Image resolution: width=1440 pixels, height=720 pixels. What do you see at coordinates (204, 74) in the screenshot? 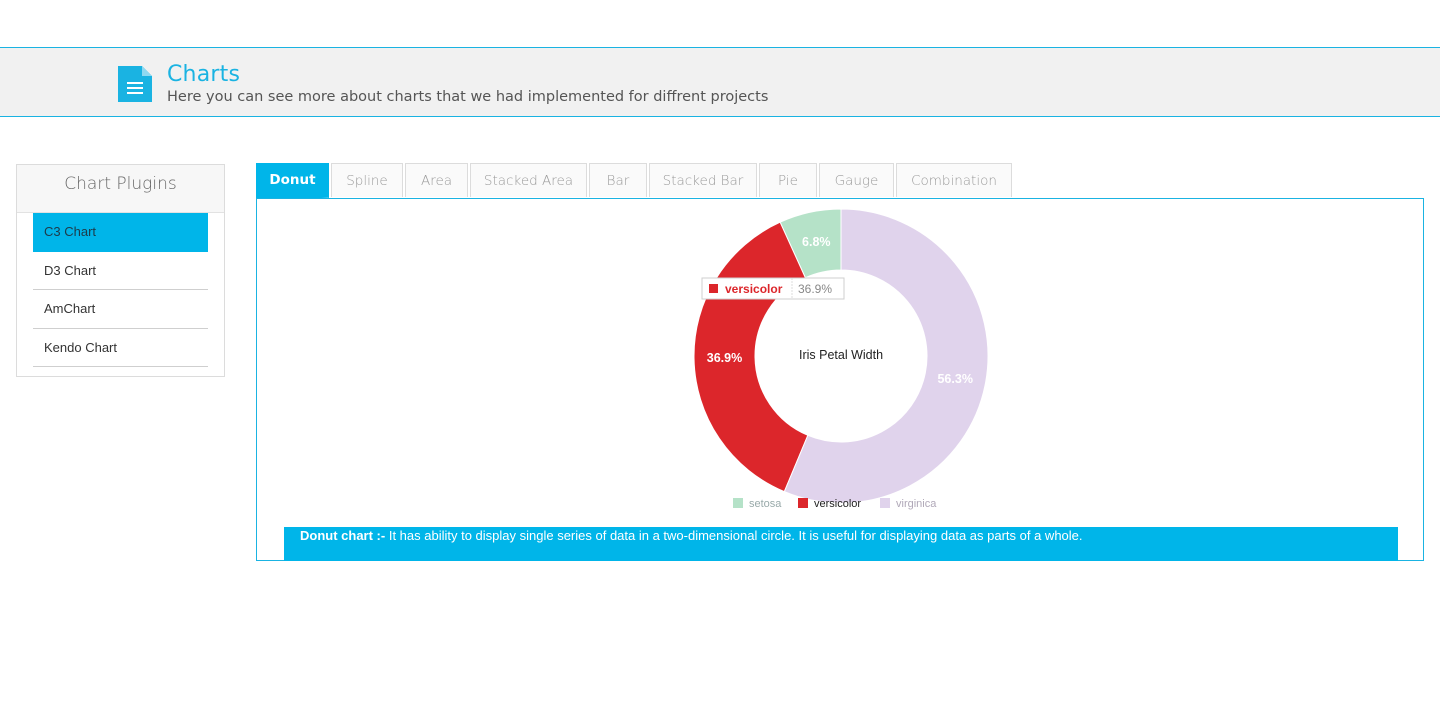
I see `page-title: Charts` at bounding box center [204, 74].